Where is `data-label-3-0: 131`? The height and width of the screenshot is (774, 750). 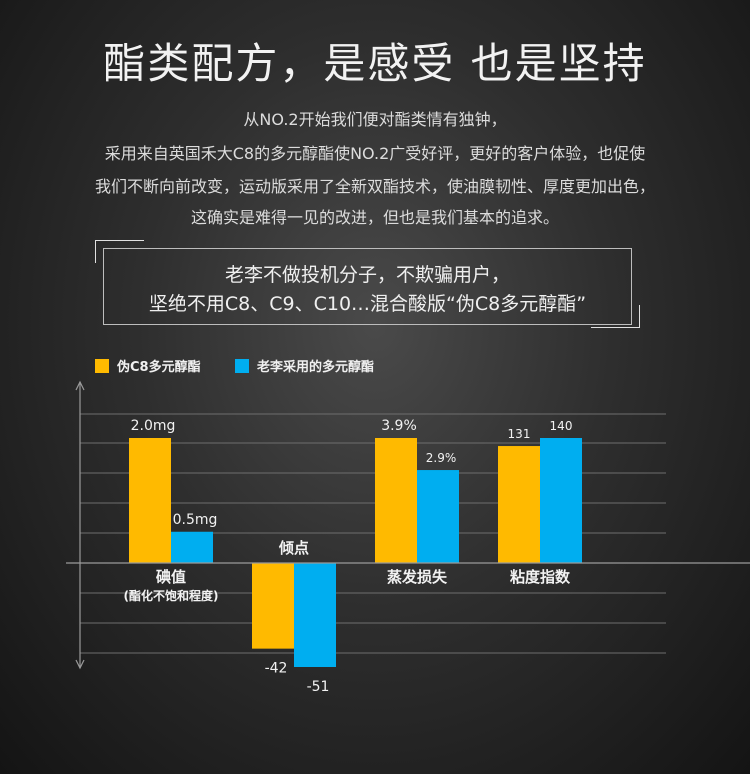 data-label-3-0: 131 is located at coordinates (519, 434).